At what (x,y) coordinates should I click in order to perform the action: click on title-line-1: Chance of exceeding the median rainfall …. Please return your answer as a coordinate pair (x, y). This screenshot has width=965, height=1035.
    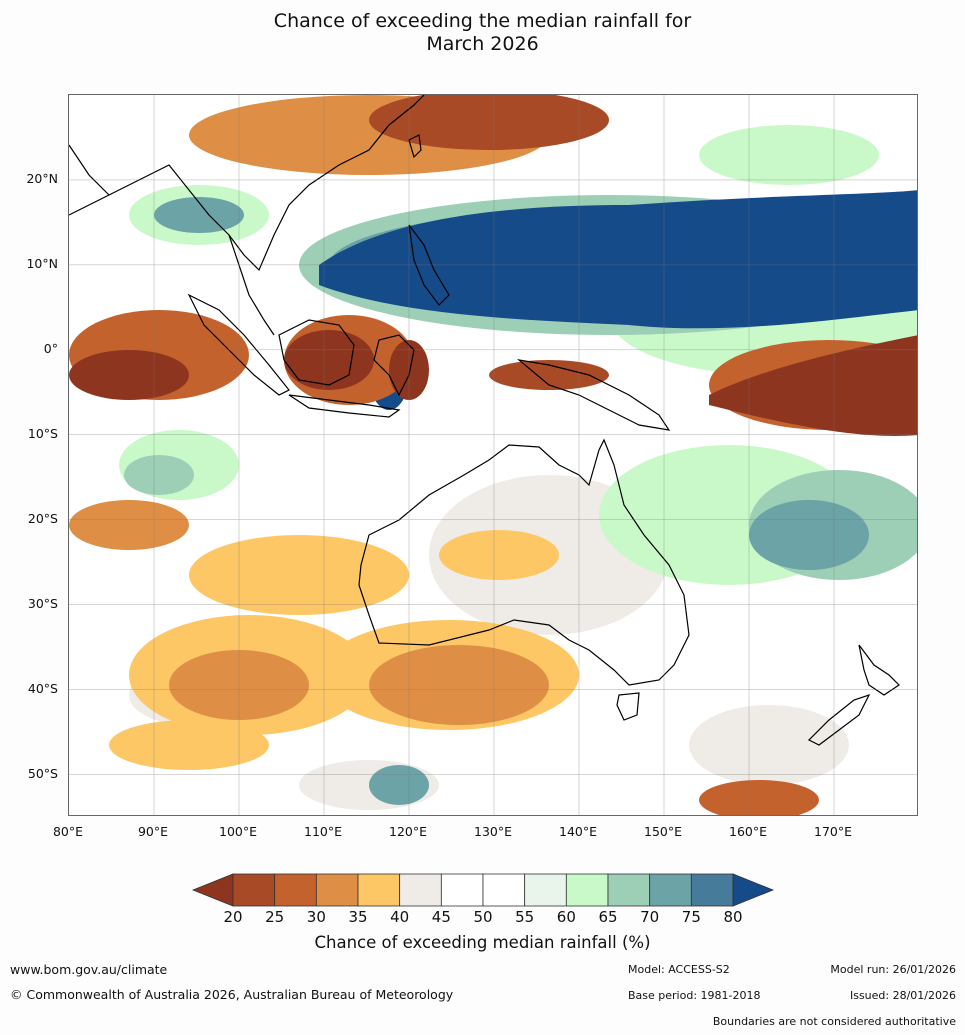
    Looking at the image, I should click on (482, 21).